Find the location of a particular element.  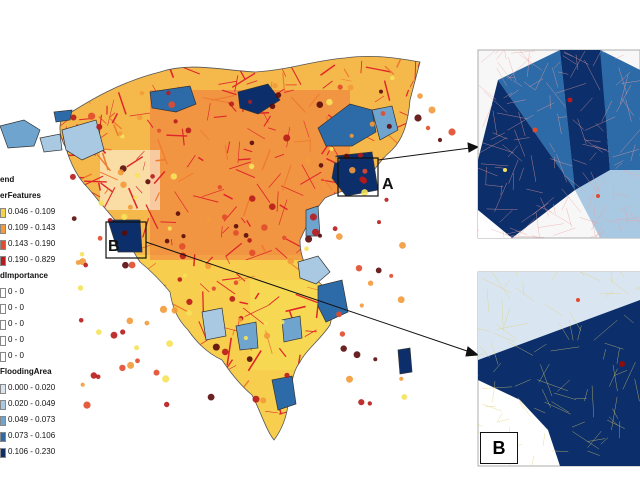

legend-item: 0.020 - 0.049 is located at coordinates (55, 404).